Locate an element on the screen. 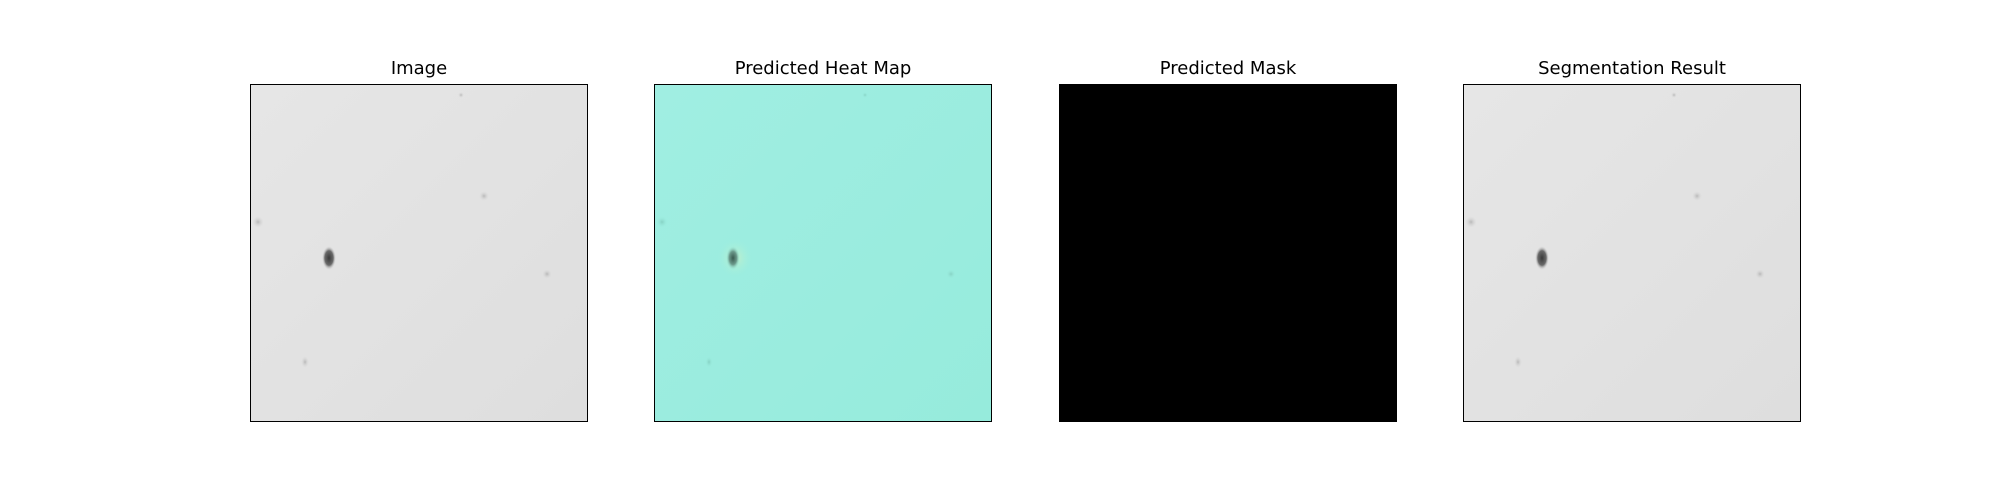 This screenshot has height=500, width=2000. mask-background is located at coordinates (1228, 253).